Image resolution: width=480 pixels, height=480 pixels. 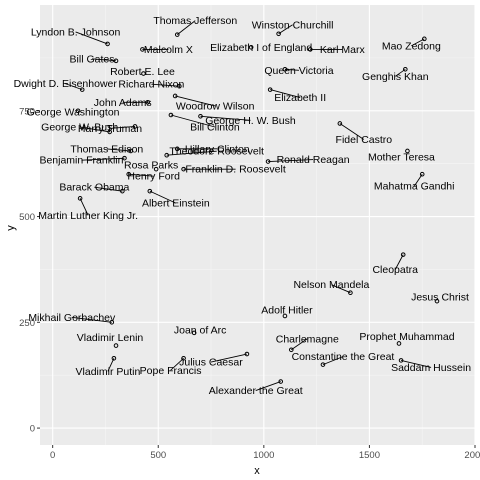 What do you see at coordinates (158, 455) in the screenshot?
I see `x-tick-label: 500` at bounding box center [158, 455].